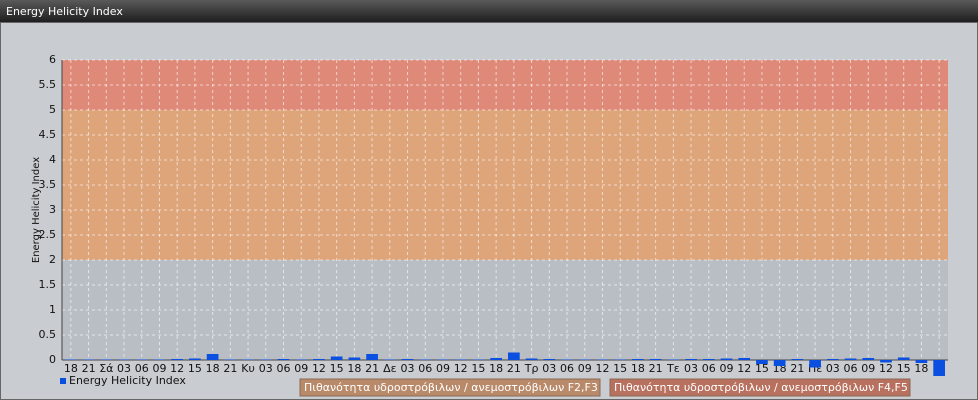 Image resolution: width=978 pixels, height=400 pixels. I want to click on y-tick-label: 2.5, so click(48, 234).